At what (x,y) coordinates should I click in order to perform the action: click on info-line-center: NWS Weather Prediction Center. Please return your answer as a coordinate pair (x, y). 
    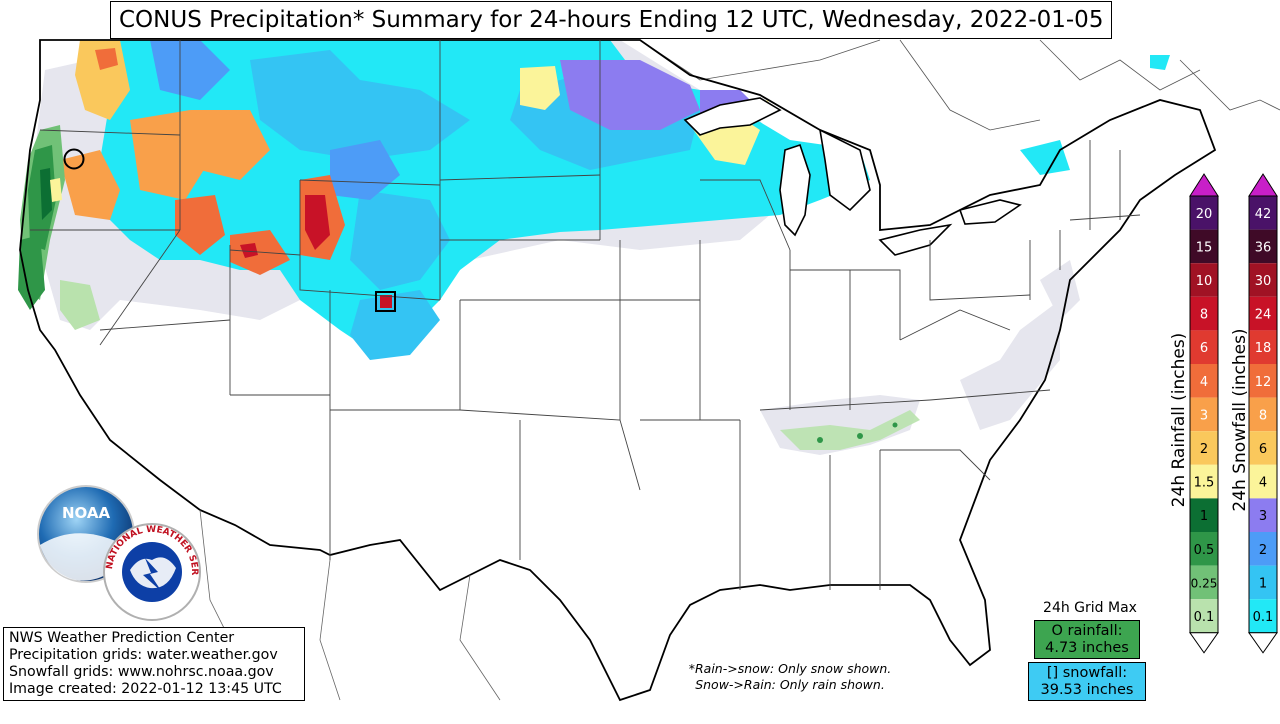
    Looking at the image, I should click on (122, 638).